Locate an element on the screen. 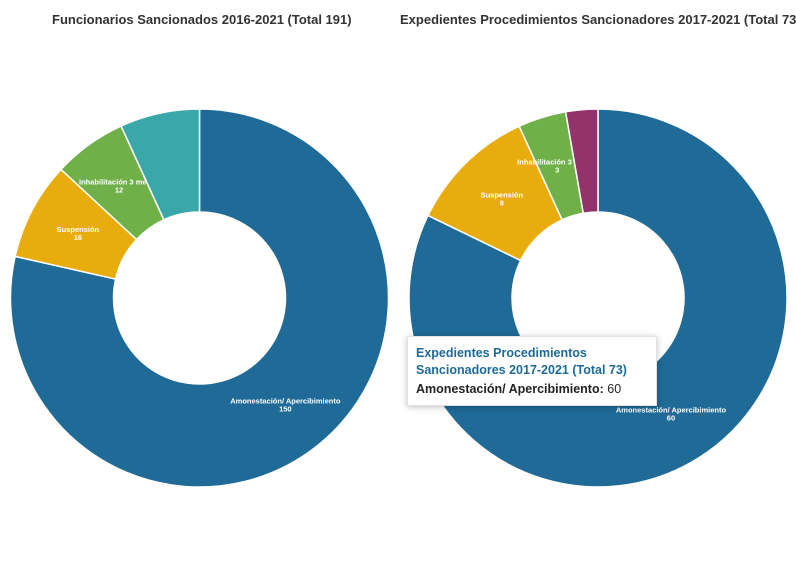 This screenshot has width=796, height=575. slice-value: 16 is located at coordinates (78, 237).